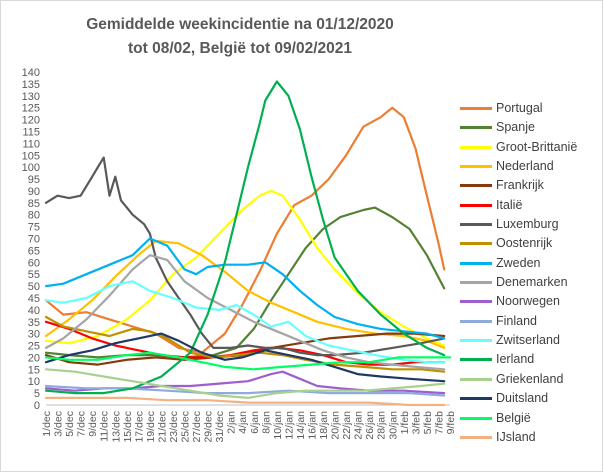 Image resolution: width=603 pixels, height=472 pixels. I want to click on legend-item: Ierland, so click(530, 359).